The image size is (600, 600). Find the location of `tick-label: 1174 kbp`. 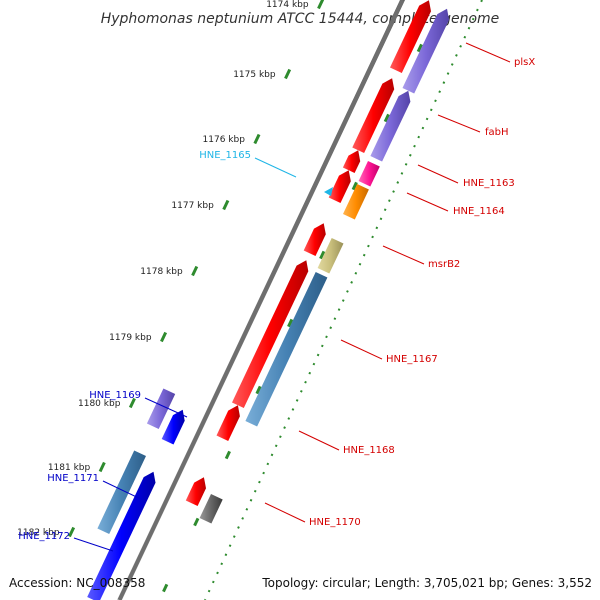

tick-label: 1174 kbp is located at coordinates (287, 5).